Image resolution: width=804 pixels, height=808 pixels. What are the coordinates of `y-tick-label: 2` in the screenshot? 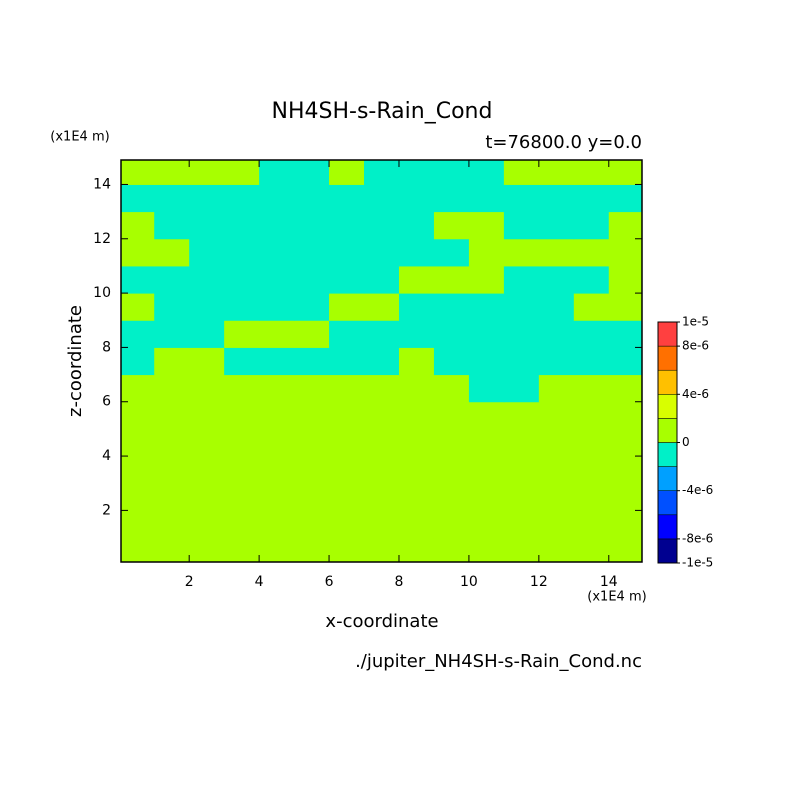 It's located at (106, 510).